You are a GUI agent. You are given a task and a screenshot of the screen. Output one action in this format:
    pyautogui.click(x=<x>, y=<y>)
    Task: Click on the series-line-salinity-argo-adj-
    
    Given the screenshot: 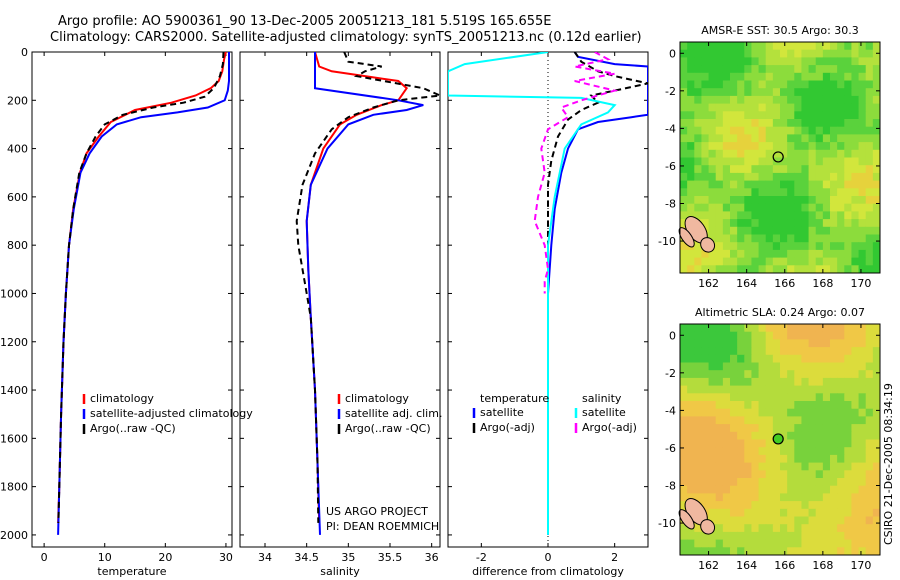 What is the action you would take?
    pyautogui.click(x=576, y=173)
    